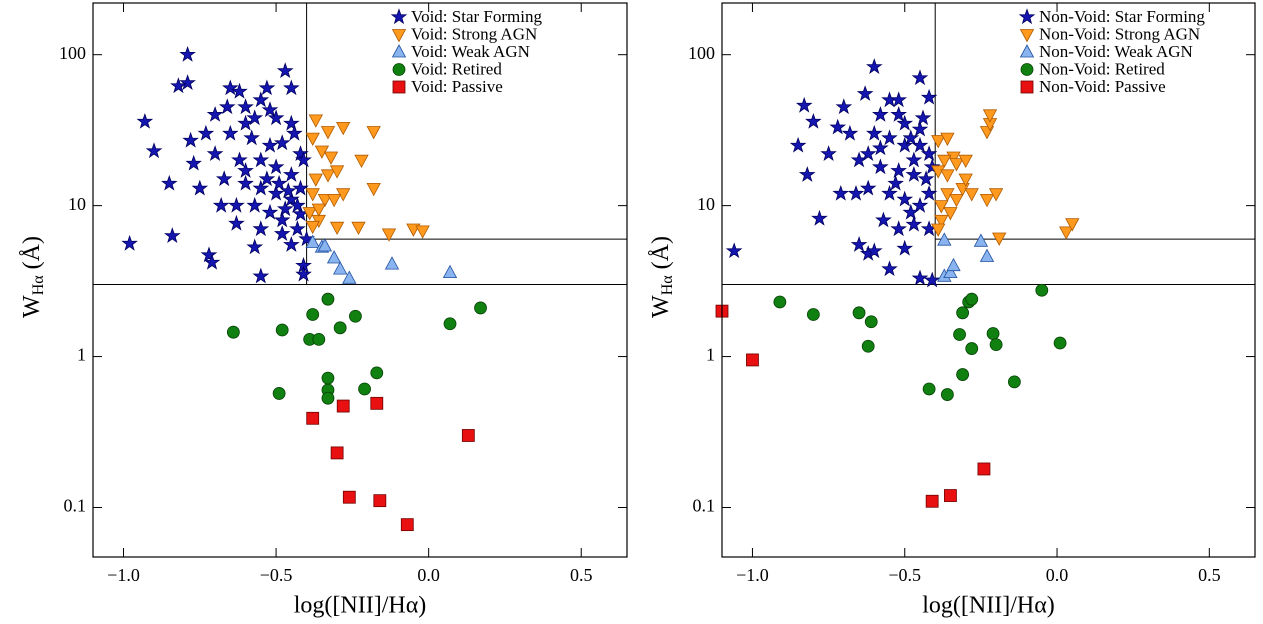  Describe the element at coordinates (1102, 86) in the screenshot. I see `legend-label: Non-Void: Passive` at that location.